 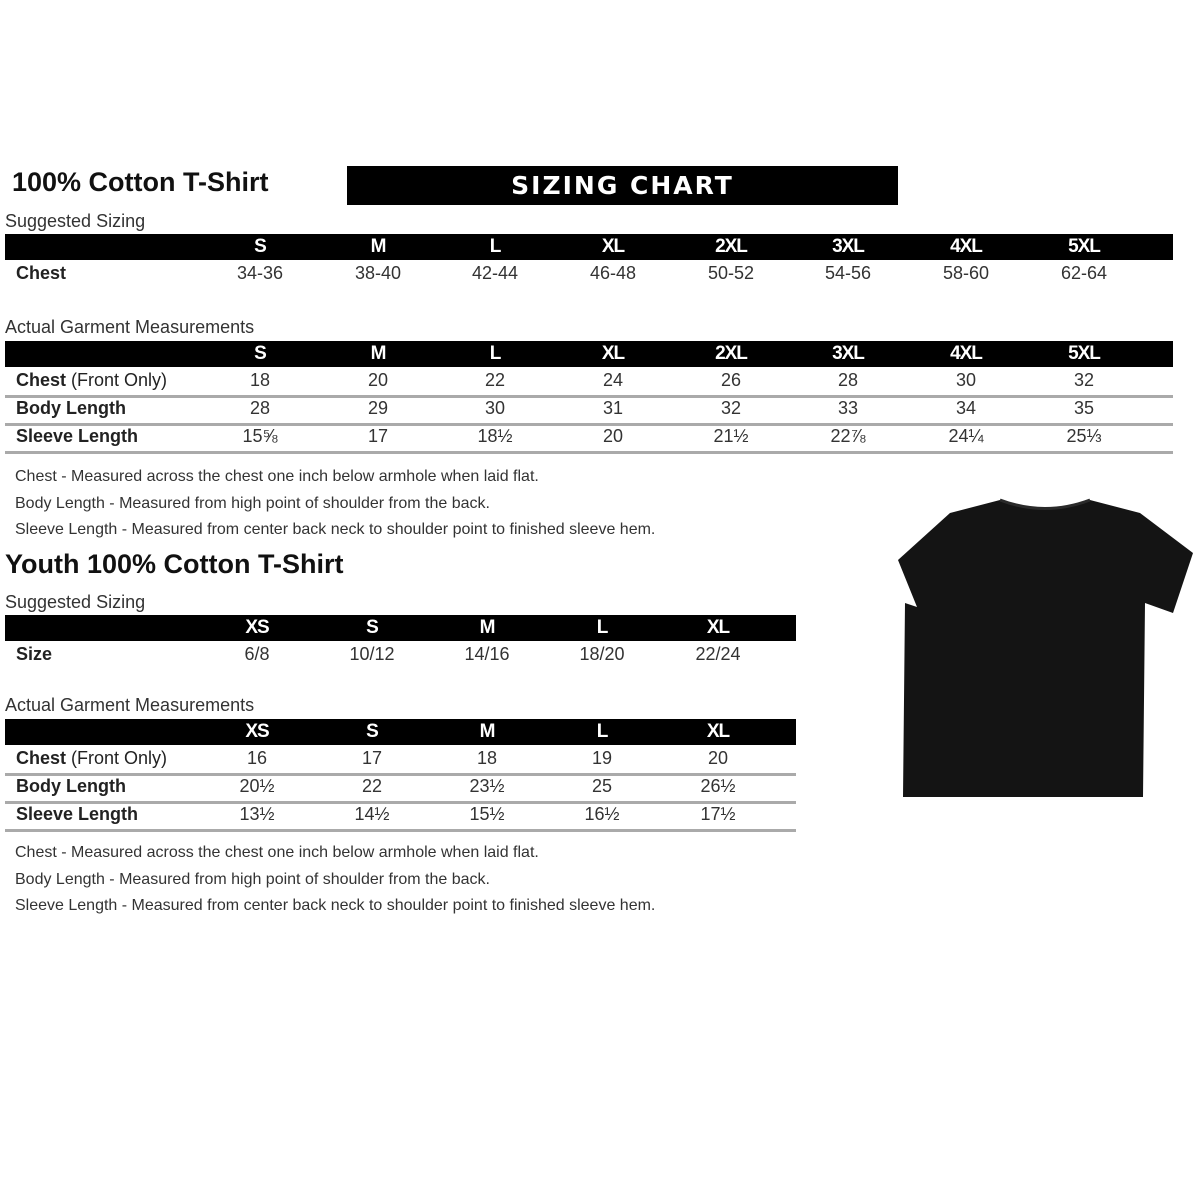 I want to click on cell-xl: 22/24, so click(x=718, y=654).